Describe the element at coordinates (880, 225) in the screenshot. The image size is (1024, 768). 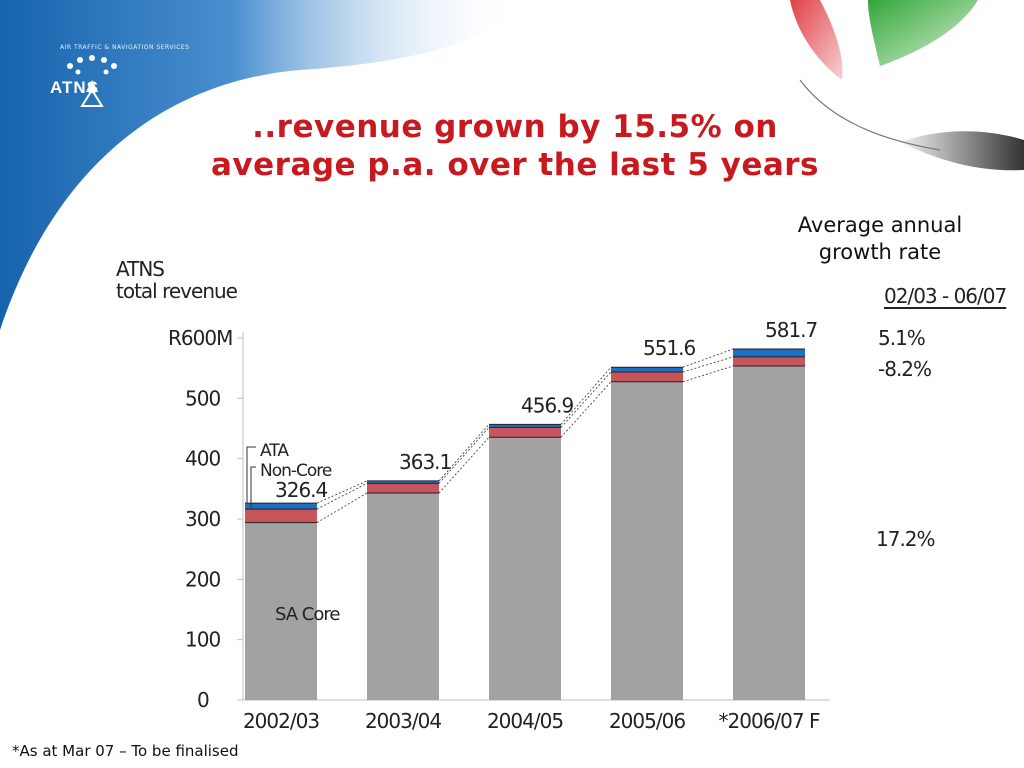
I see `growth-rate-header-line-1: Average annual` at that location.